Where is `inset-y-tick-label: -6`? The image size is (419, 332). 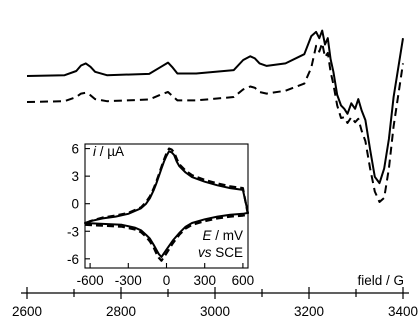 inset-y-tick-label: -6 is located at coordinates (73, 259).